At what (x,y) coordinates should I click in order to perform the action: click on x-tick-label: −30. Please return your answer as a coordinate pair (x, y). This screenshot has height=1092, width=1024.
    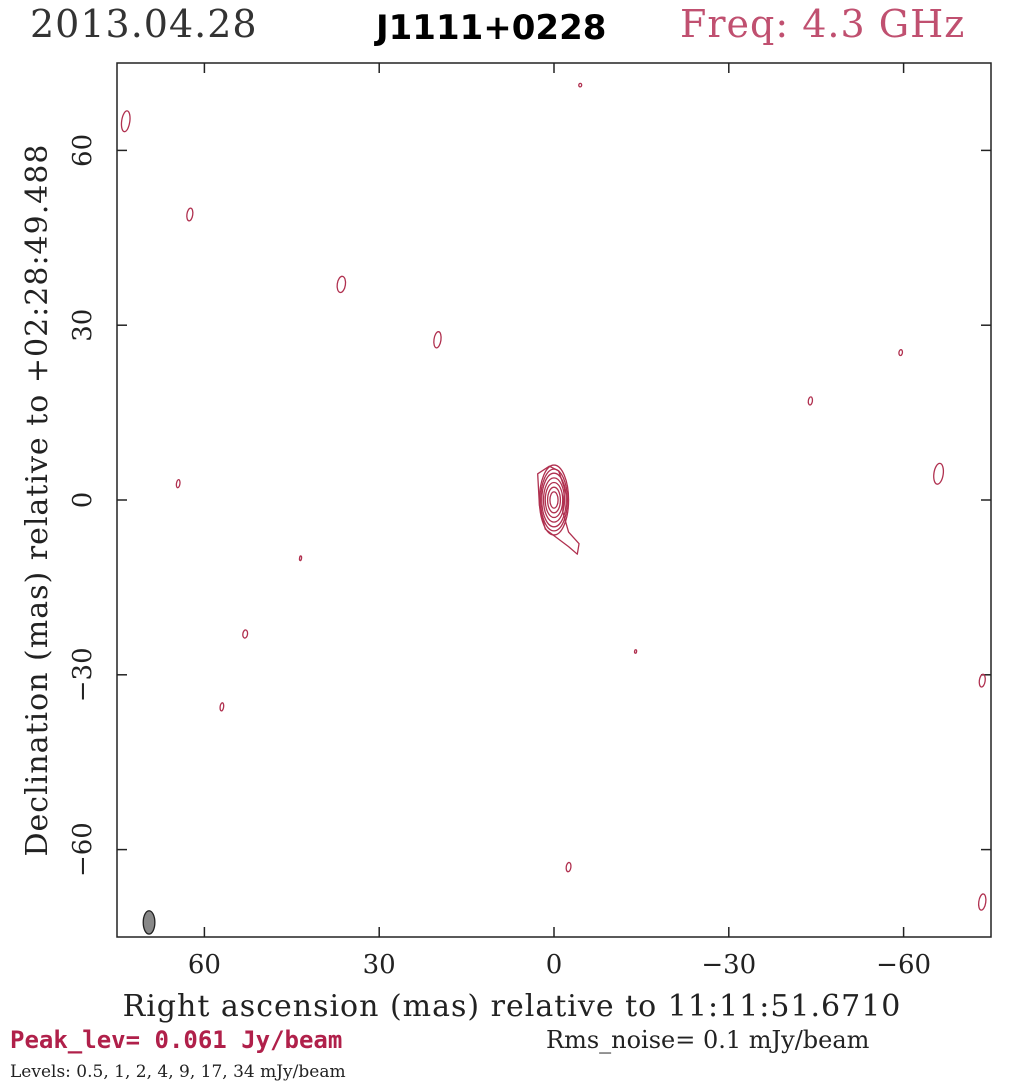
    Looking at the image, I should click on (728, 965).